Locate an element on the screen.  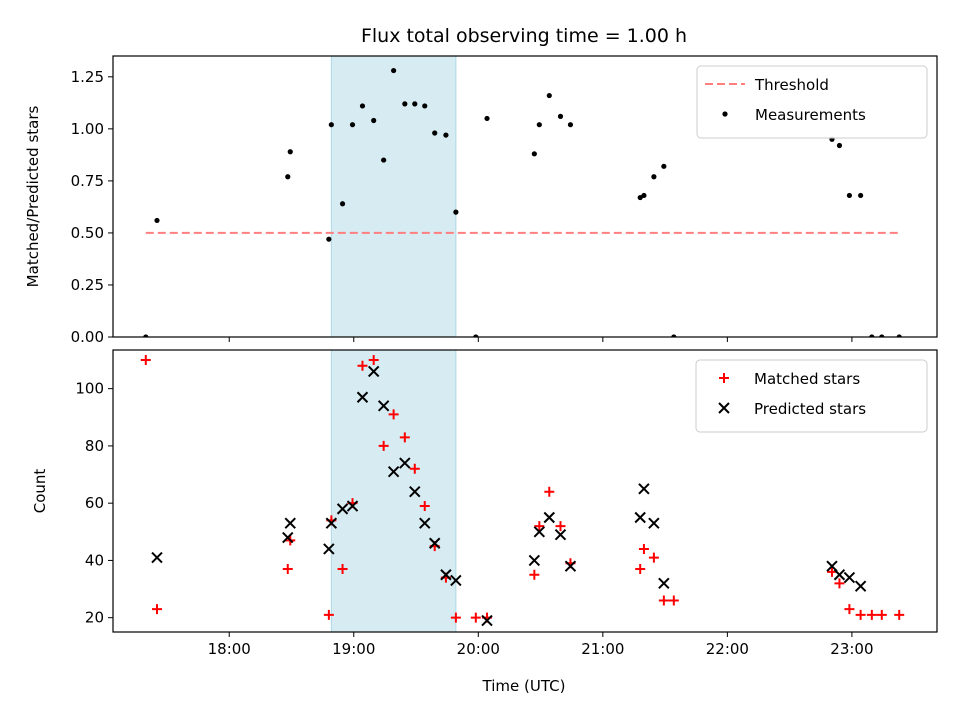
x-tick-label-5: 23:00 is located at coordinates (851, 649).